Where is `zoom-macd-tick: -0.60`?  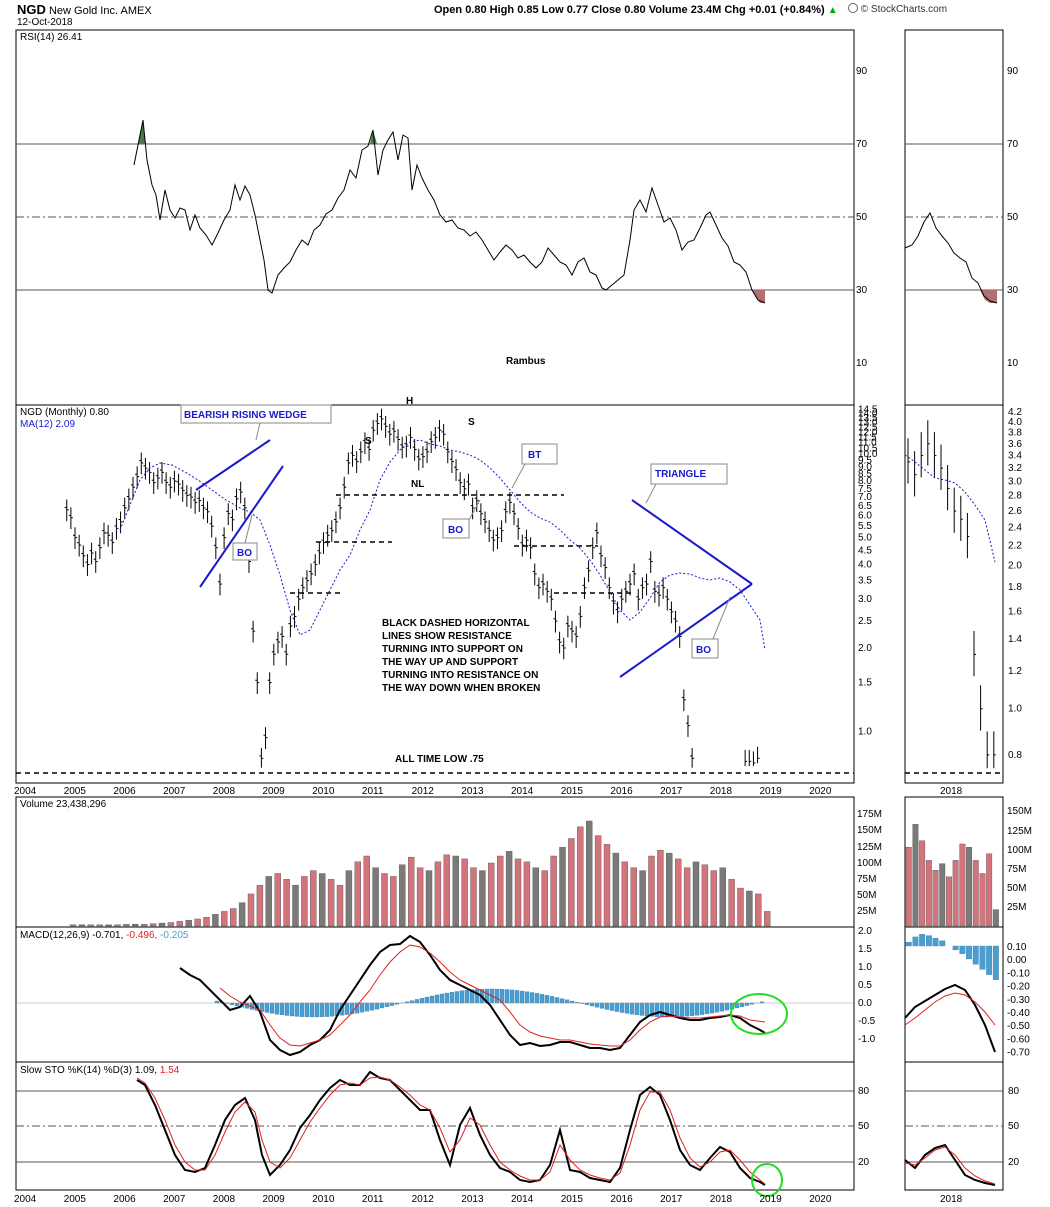
zoom-macd-tick: -0.60 is located at coordinates (1018, 1039).